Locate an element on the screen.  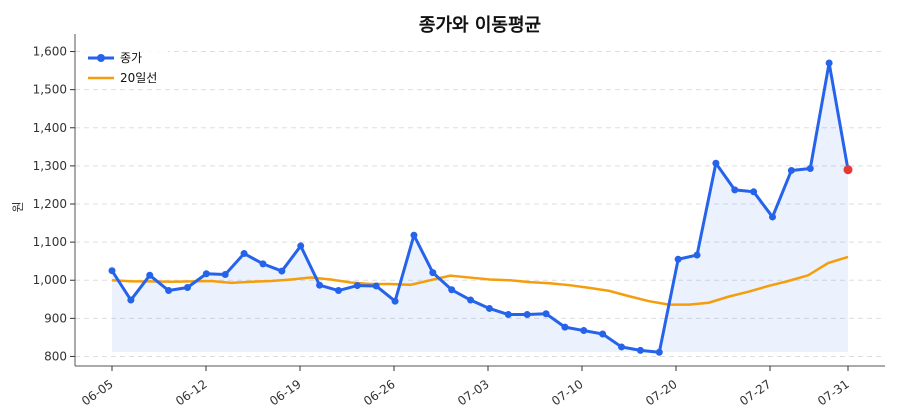
x-tick-label: 07-31 is located at coordinates (833, 392).